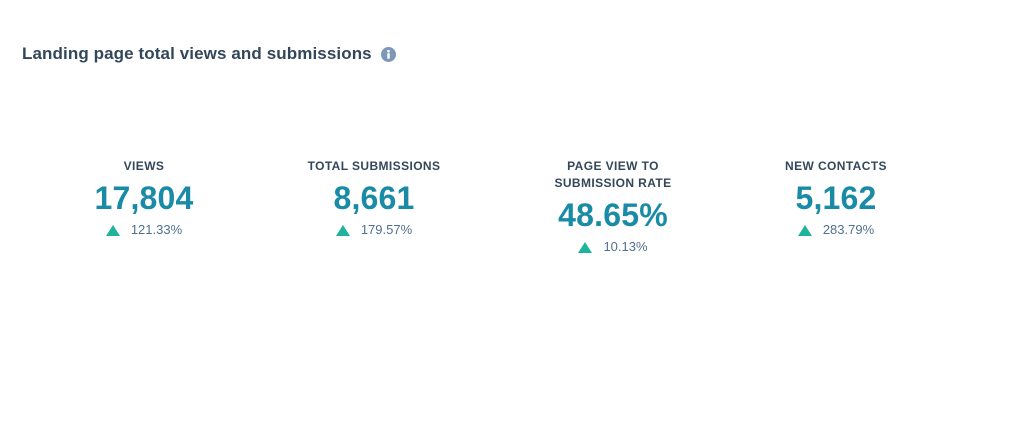  I want to click on kpi-value: 48.65%, so click(613, 215).